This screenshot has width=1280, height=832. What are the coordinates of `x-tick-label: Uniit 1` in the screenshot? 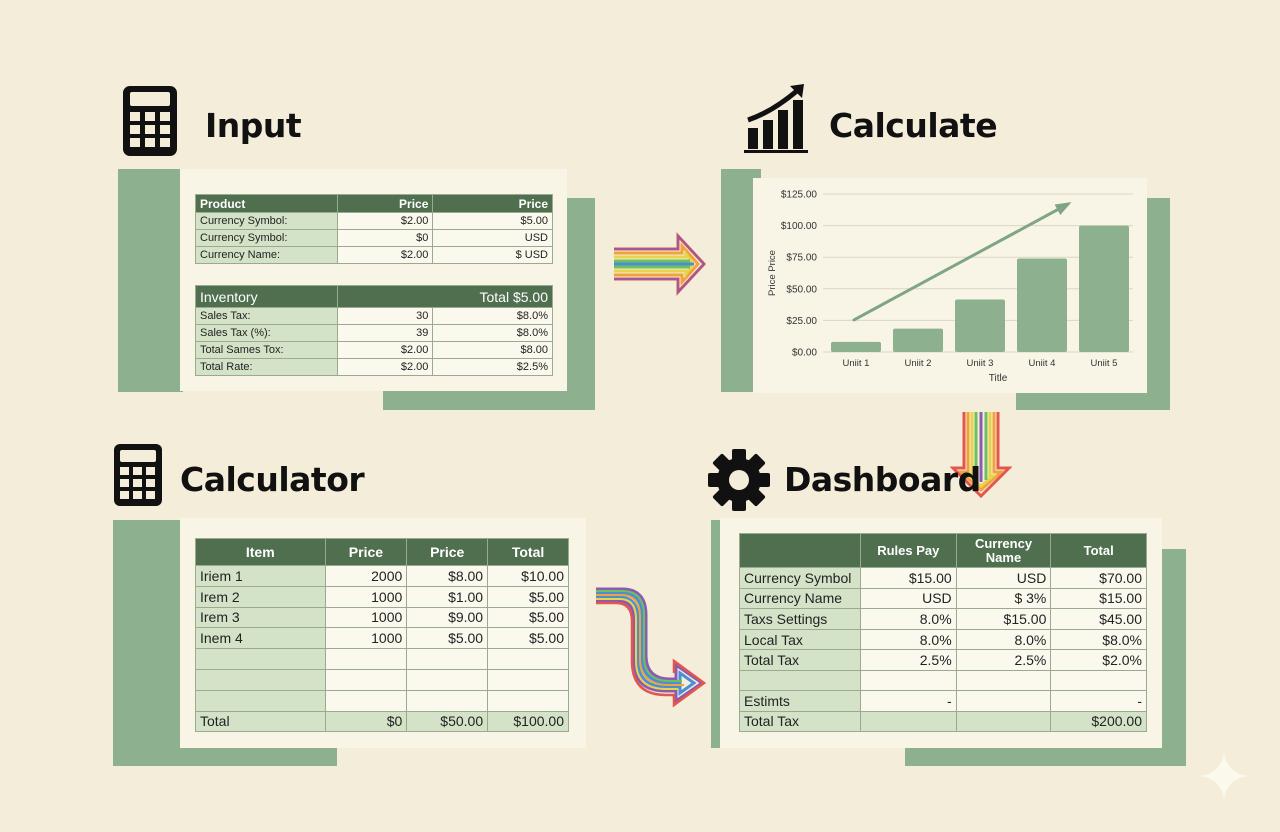 It's located at (856, 363).